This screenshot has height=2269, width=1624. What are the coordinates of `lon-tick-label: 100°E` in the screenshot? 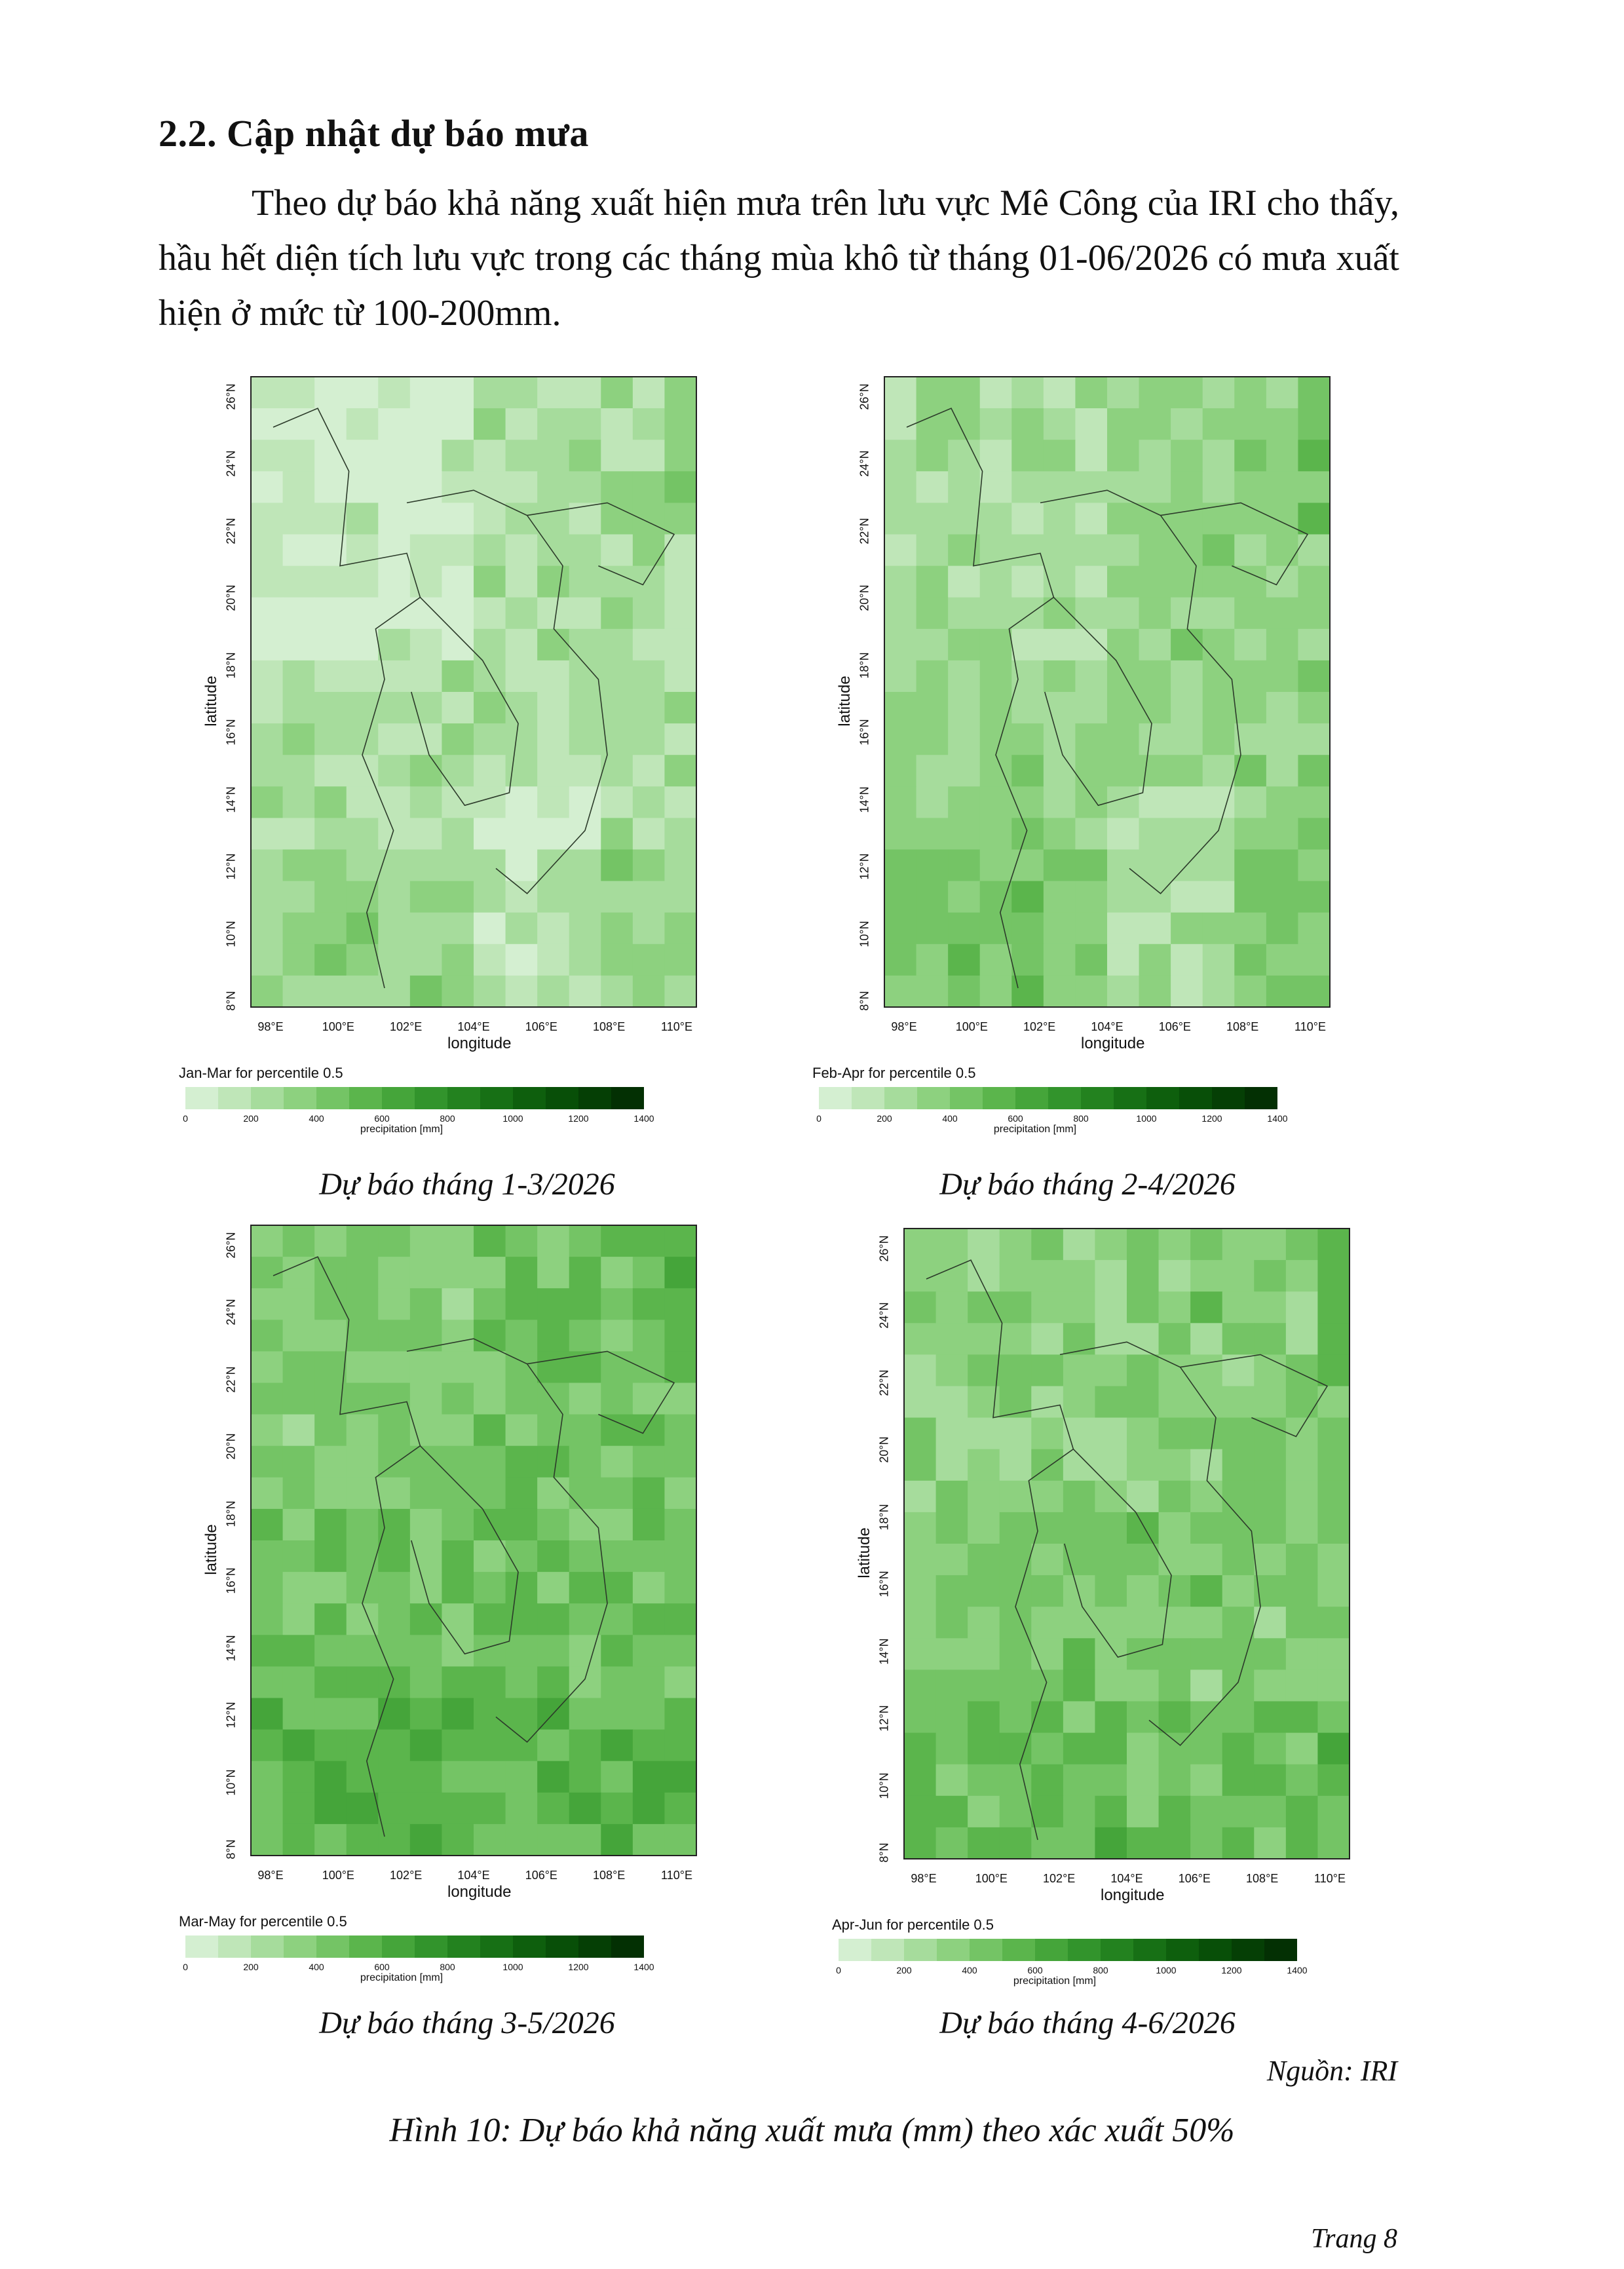 It's located at (971, 1026).